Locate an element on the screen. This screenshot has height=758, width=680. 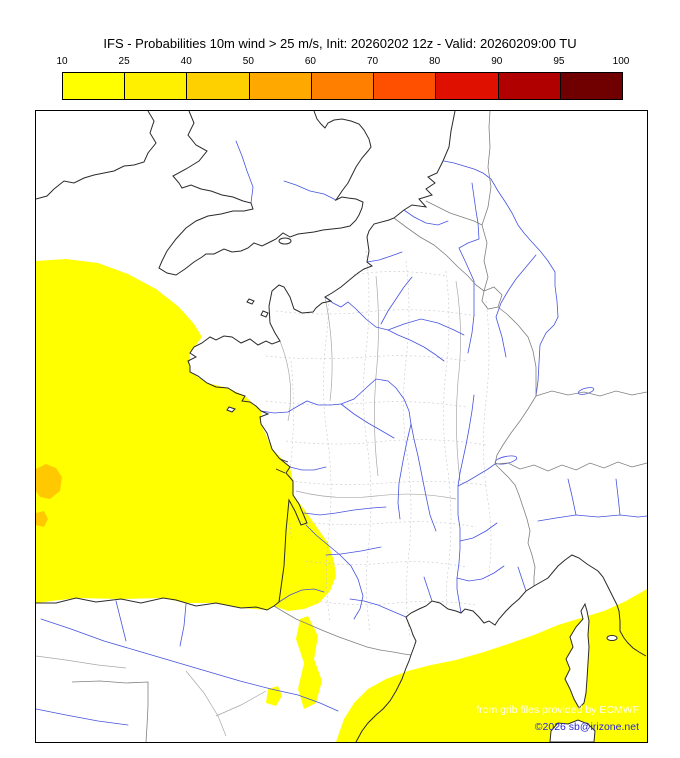
spain-low-prob-blob is located at coordinates (274, 696).